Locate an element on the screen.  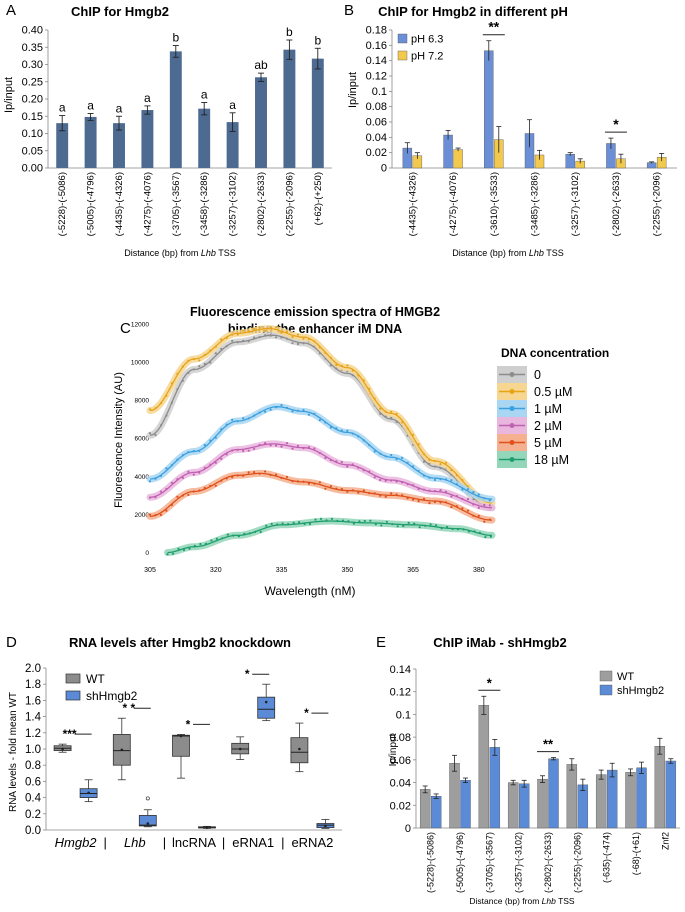
legend-label: 1 µM is located at coordinates (548, 409).